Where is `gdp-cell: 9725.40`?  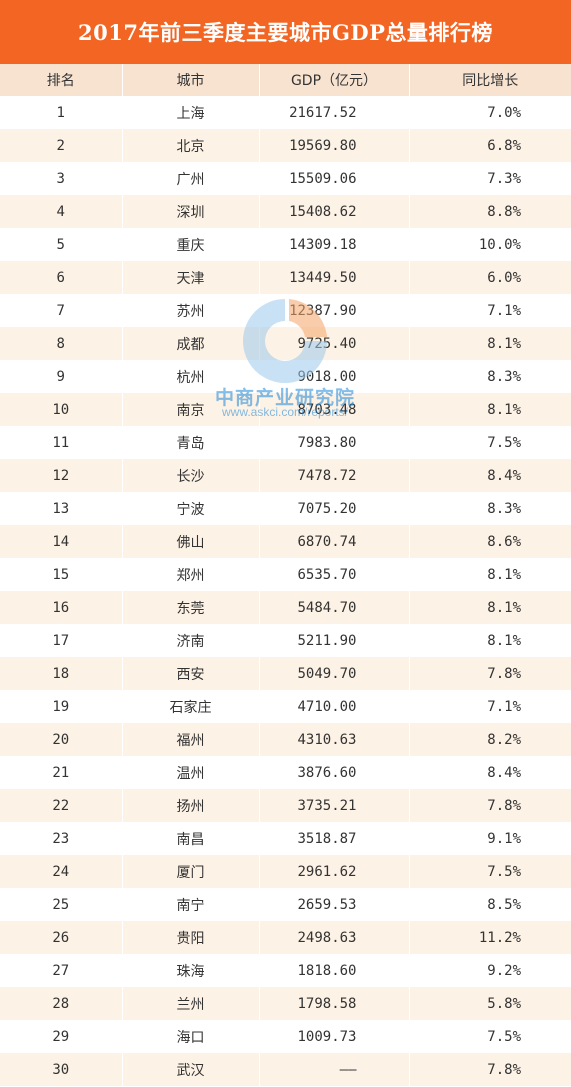 gdp-cell: 9725.40 is located at coordinates (334, 343).